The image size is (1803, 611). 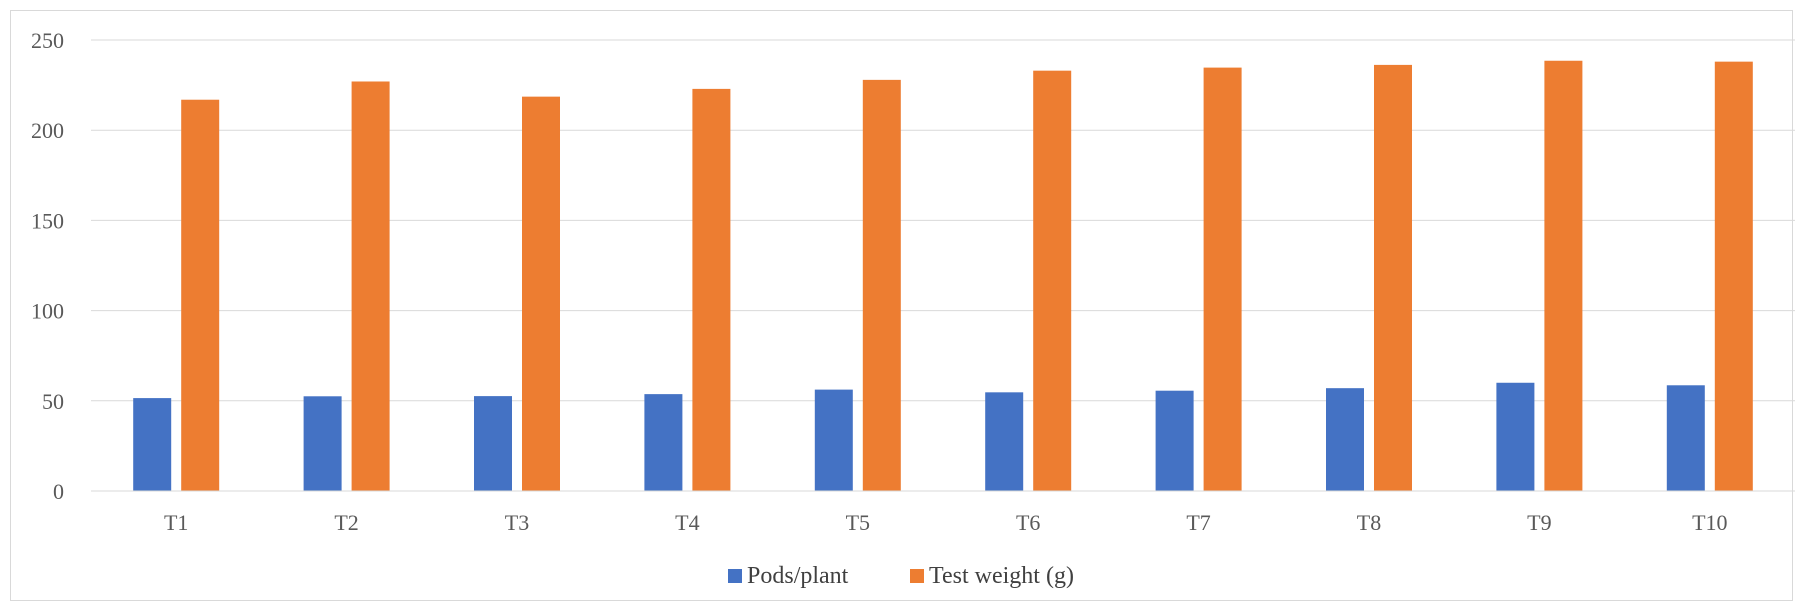 What do you see at coordinates (1563, 275) in the screenshot?
I see `bar-test-weight-g-t9` at bounding box center [1563, 275].